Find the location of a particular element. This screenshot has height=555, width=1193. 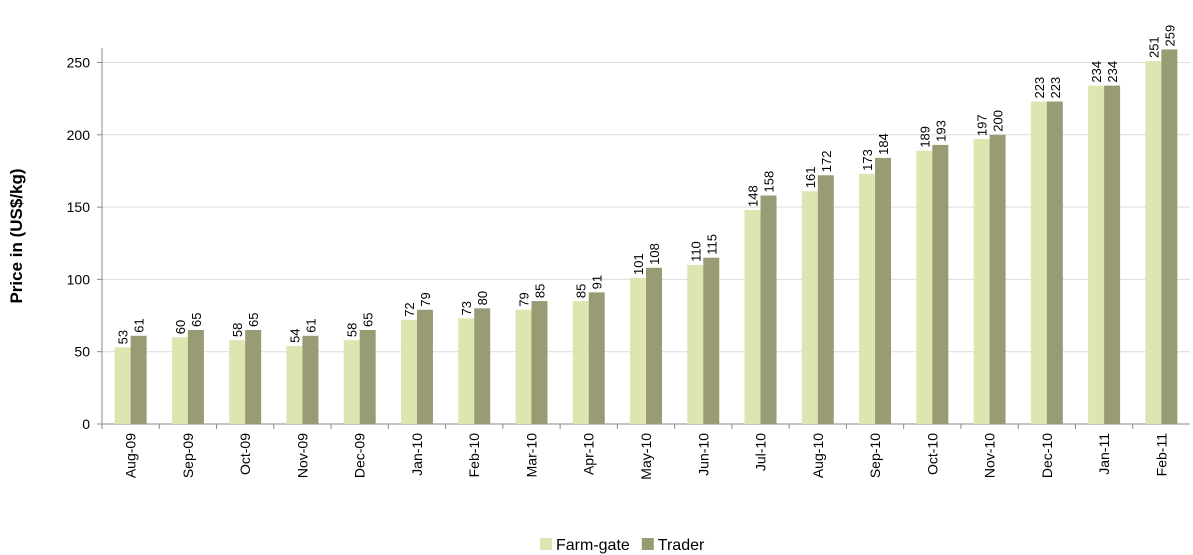

value-label: 101 is located at coordinates (638, 264).